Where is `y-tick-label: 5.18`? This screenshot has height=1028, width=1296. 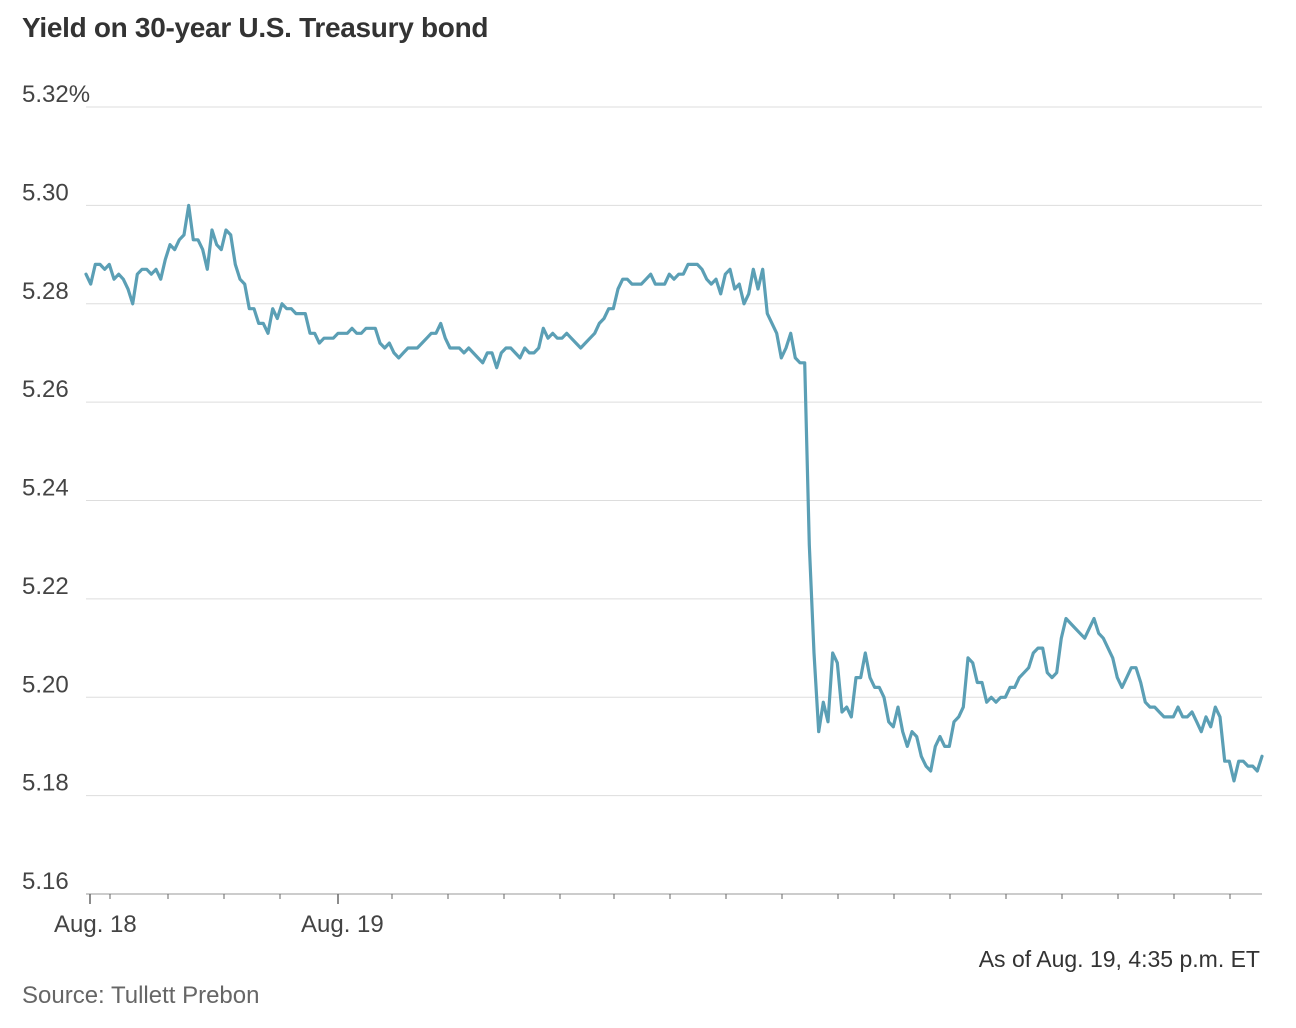
y-tick-label: 5.18 is located at coordinates (45, 783).